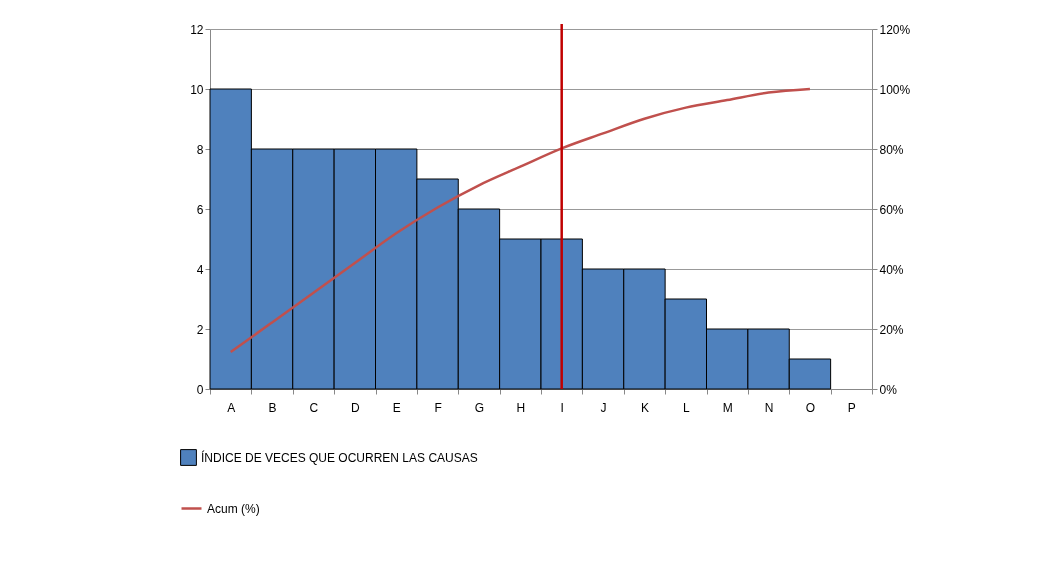  What do you see at coordinates (644, 407) in the screenshot?
I see `x-tick-label: K` at bounding box center [644, 407].